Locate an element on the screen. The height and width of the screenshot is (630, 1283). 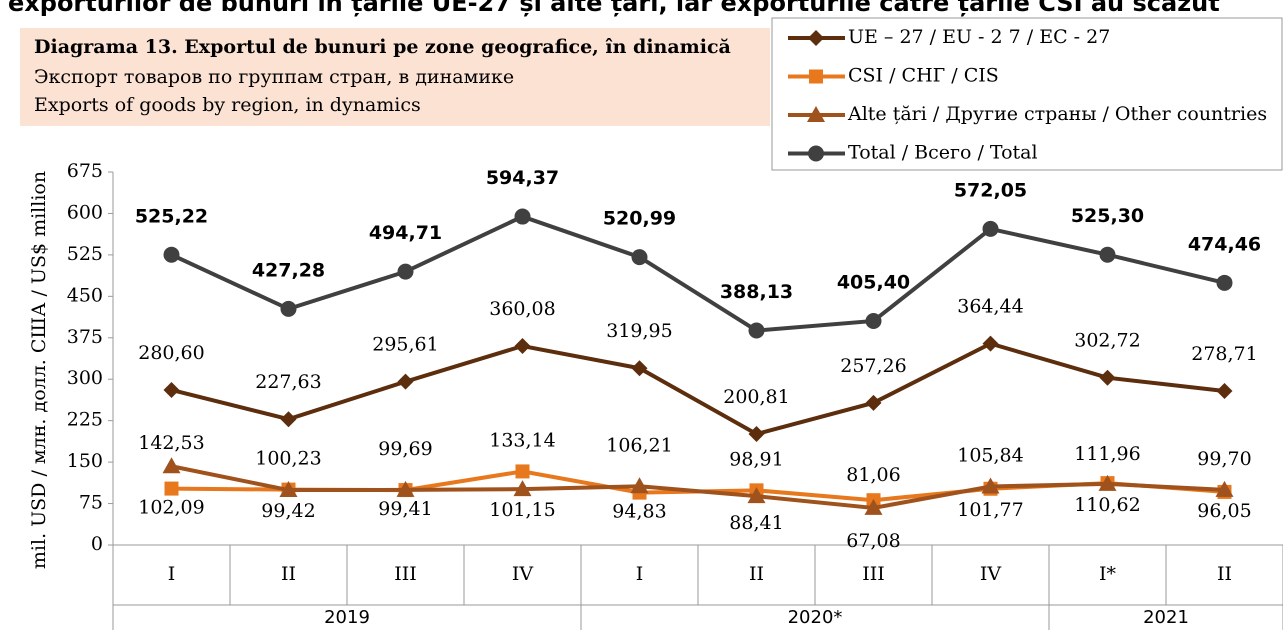
subtitle: Exports of goods by region, in dynamics is located at coordinates (227, 105).